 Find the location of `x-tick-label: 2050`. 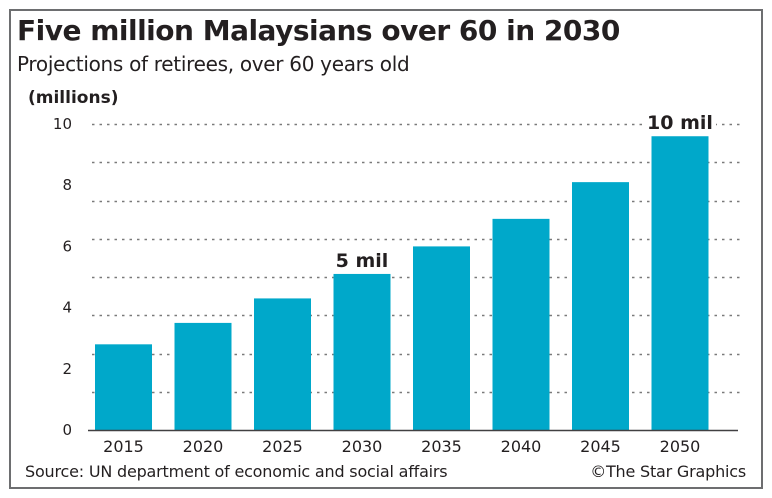

x-tick-label: 2050 is located at coordinates (680, 446).